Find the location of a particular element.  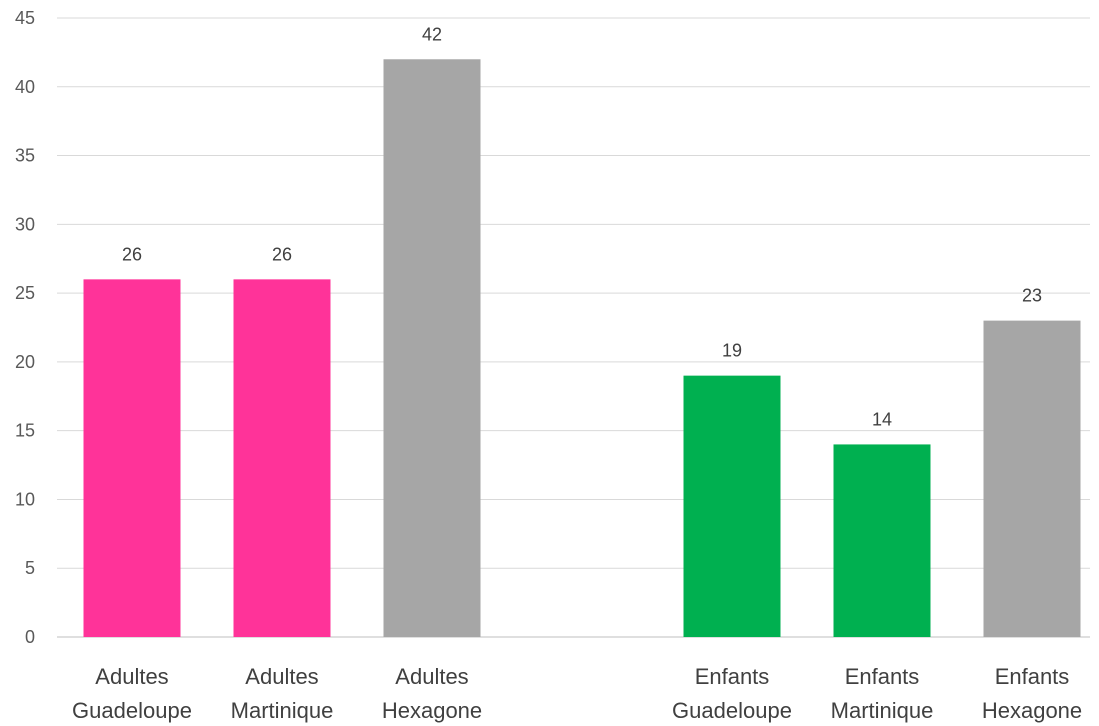

data-label: 42 is located at coordinates (432, 34).